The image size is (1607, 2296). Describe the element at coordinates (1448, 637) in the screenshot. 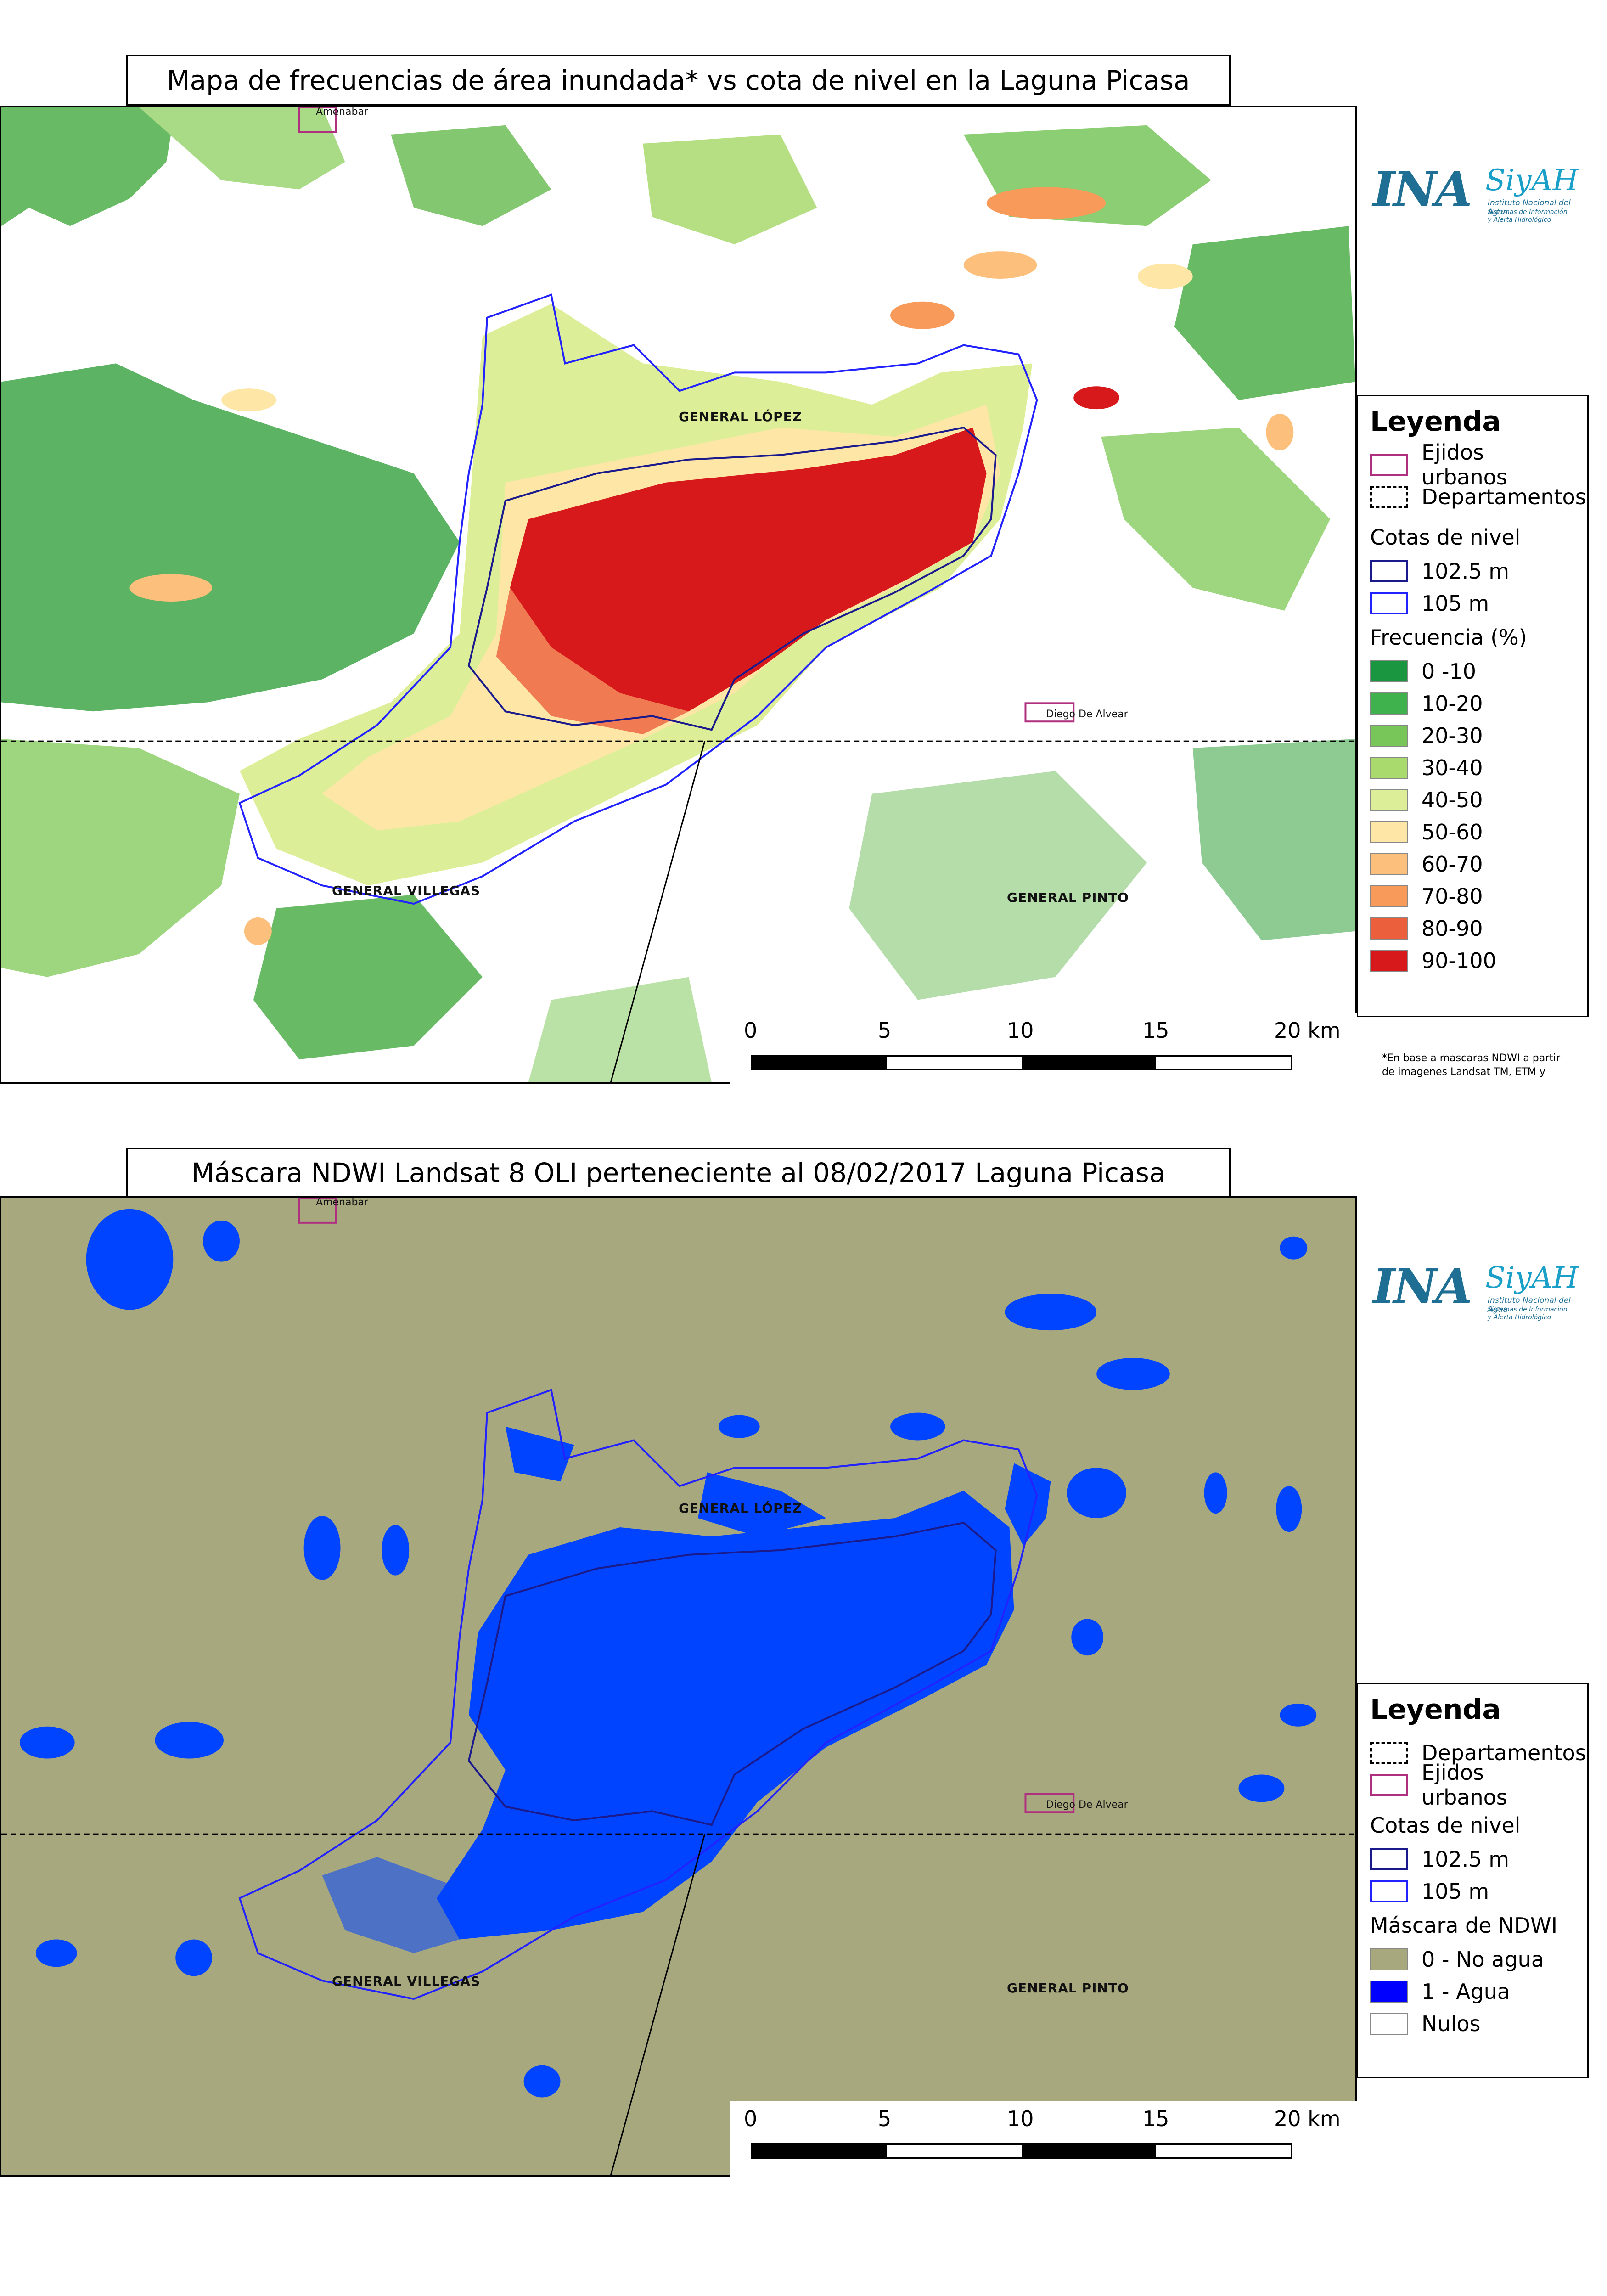

I see `legend-section-frecuencia: Frecuencia (%)` at that location.